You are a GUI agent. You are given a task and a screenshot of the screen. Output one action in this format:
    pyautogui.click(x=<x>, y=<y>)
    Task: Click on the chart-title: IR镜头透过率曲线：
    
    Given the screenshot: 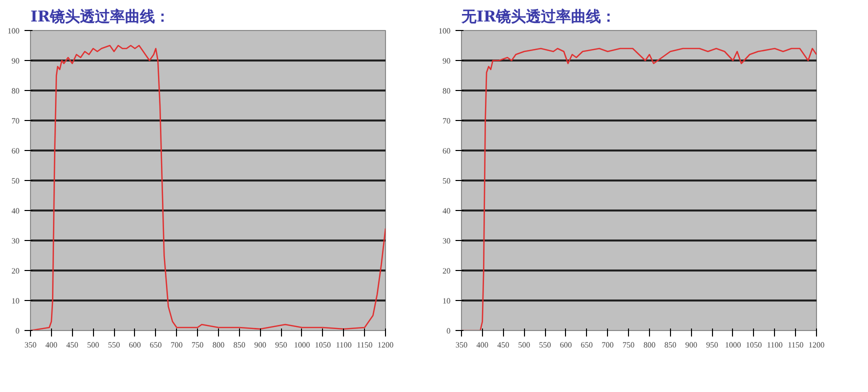 What is the action you would take?
    pyautogui.click(x=100, y=17)
    